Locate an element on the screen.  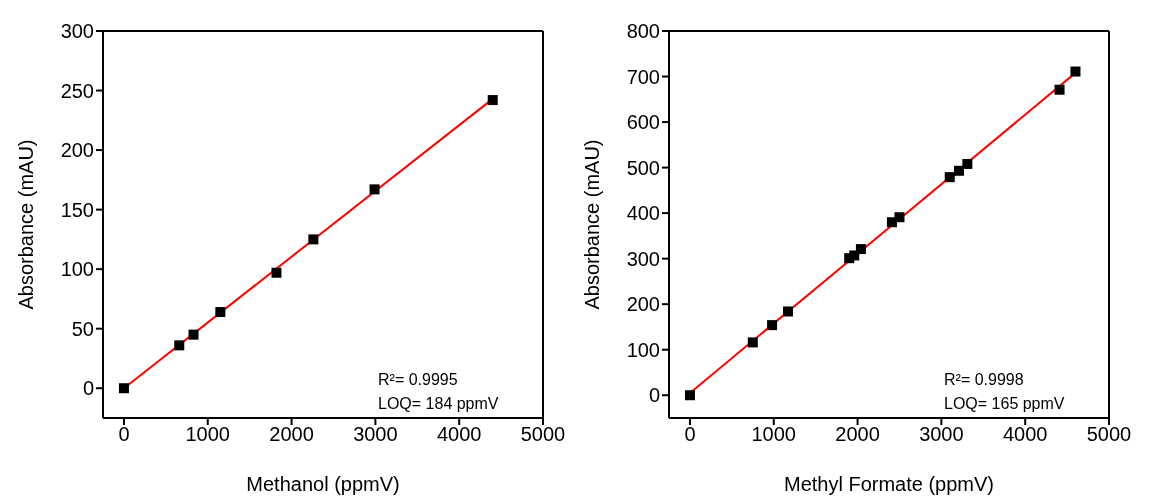
y-tick-label: 150 is located at coordinates (77, 209).